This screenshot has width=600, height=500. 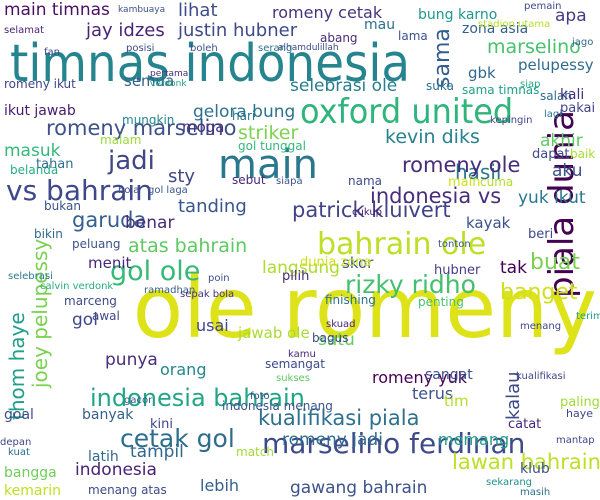 What do you see at coordinates (204, 48) in the screenshot?
I see `word: boleh` at bounding box center [204, 48].